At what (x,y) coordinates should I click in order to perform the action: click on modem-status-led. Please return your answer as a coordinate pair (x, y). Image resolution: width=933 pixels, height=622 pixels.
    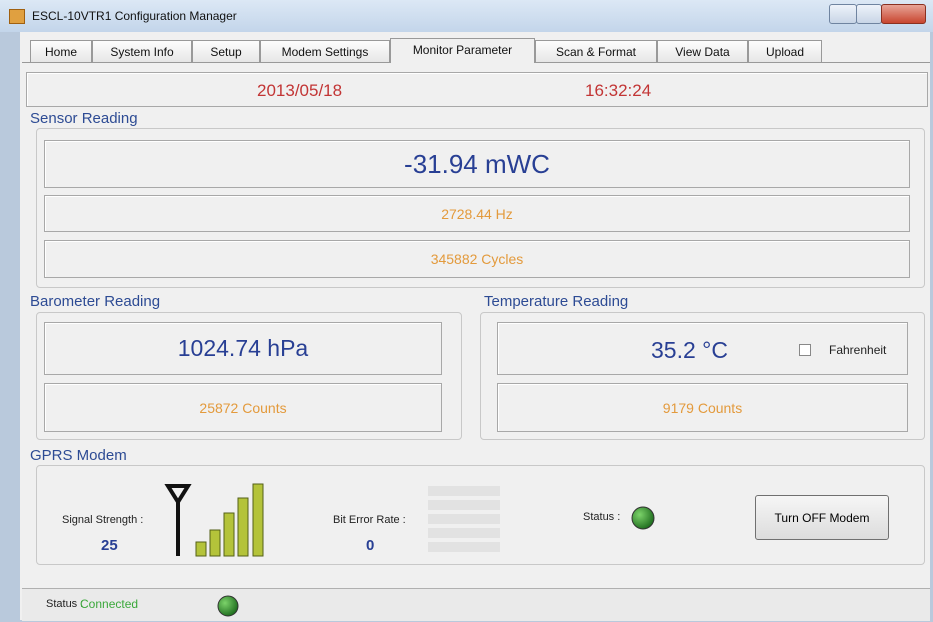
    Looking at the image, I should click on (643, 518).